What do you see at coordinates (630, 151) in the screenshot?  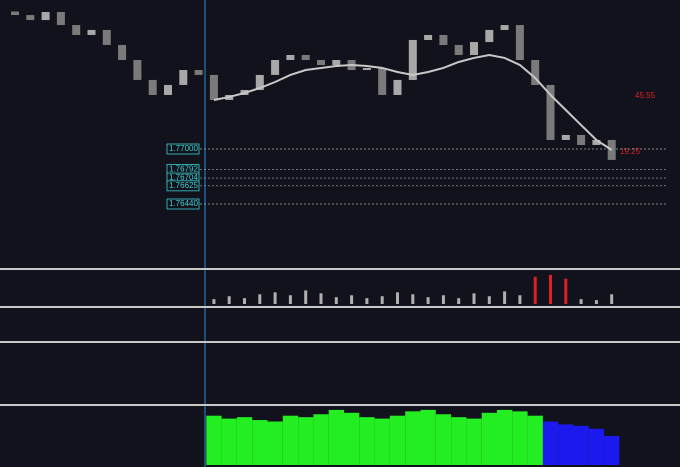 I see `annotation: 19.25` at bounding box center [630, 151].